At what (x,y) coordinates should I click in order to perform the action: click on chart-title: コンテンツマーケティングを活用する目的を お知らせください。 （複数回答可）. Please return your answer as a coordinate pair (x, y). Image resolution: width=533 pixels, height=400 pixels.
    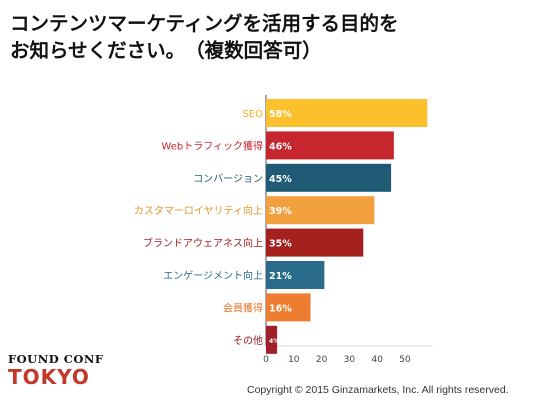
    Looking at the image, I should click on (267, 37).